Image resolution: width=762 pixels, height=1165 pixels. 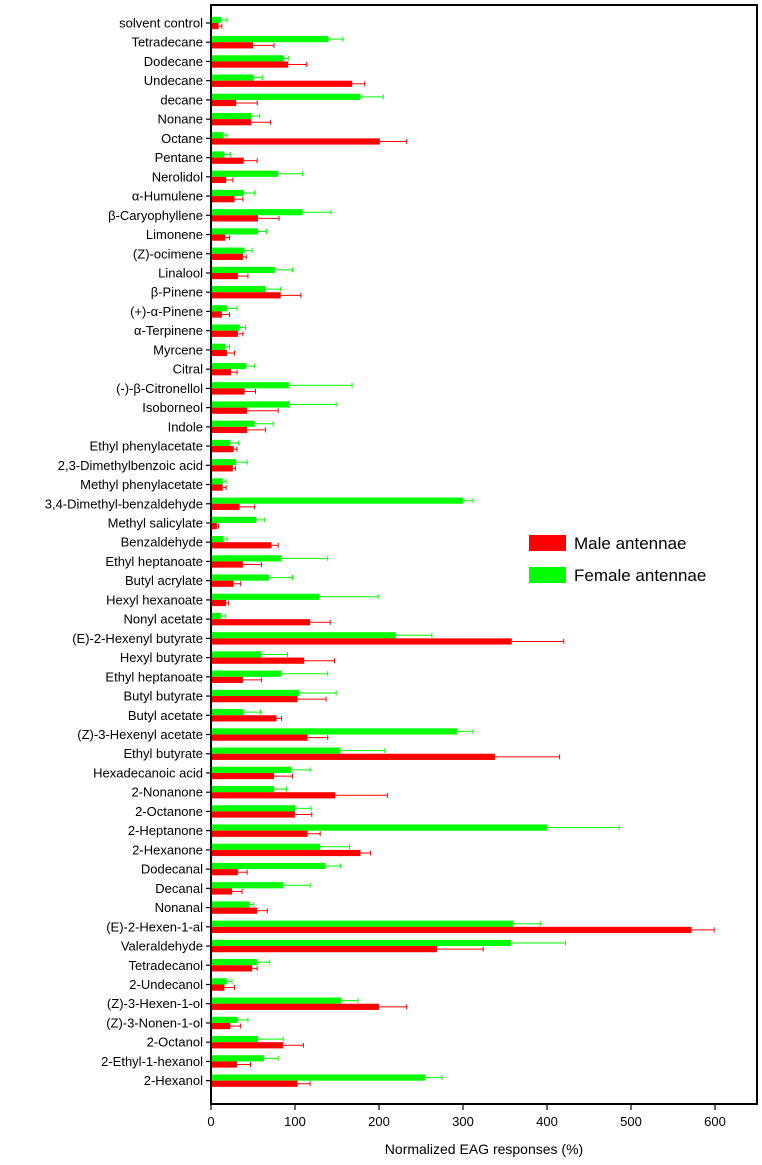 What do you see at coordinates (175, 1042) in the screenshot?
I see `category-label: 2-Octanol` at bounding box center [175, 1042].